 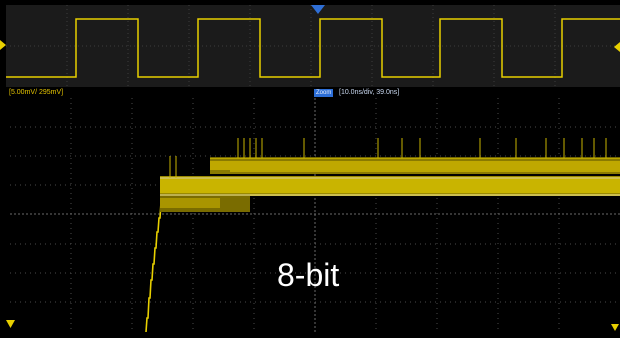 I want to click on trigger-position-marker-icon, so click(x=318, y=9).